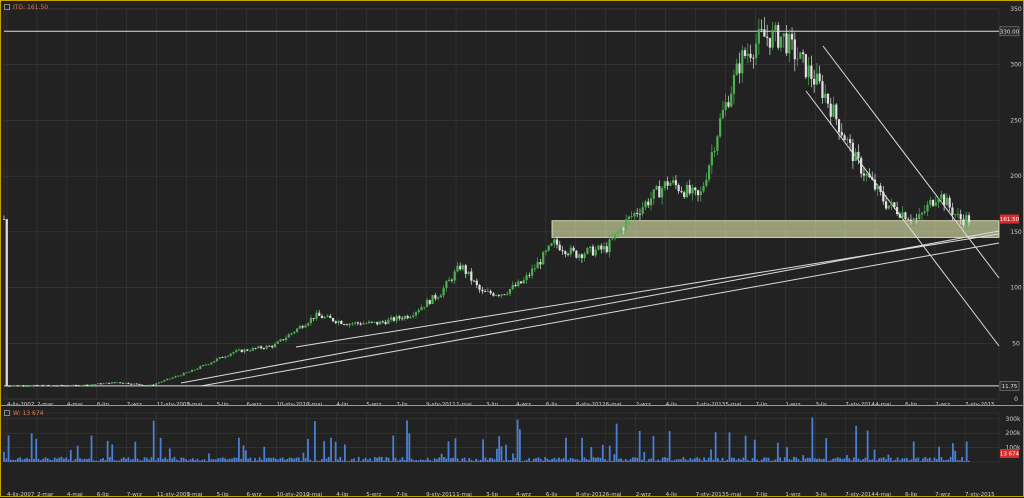 This screenshot has height=498, width=1024. Describe the element at coordinates (7, 7) in the screenshot. I see `panel-menu-icon` at that location.